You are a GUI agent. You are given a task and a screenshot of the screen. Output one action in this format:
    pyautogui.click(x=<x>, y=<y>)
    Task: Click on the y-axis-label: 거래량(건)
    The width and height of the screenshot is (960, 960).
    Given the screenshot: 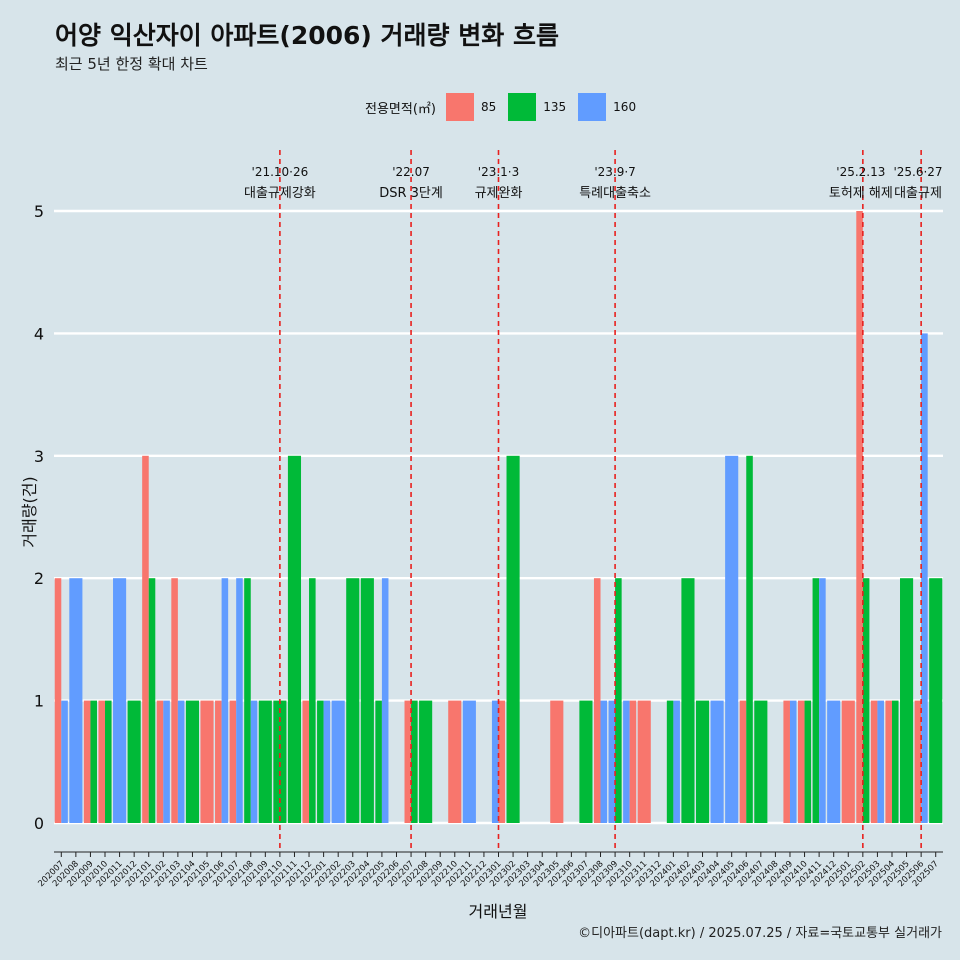 What is the action you would take?
    pyautogui.click(x=29, y=512)
    